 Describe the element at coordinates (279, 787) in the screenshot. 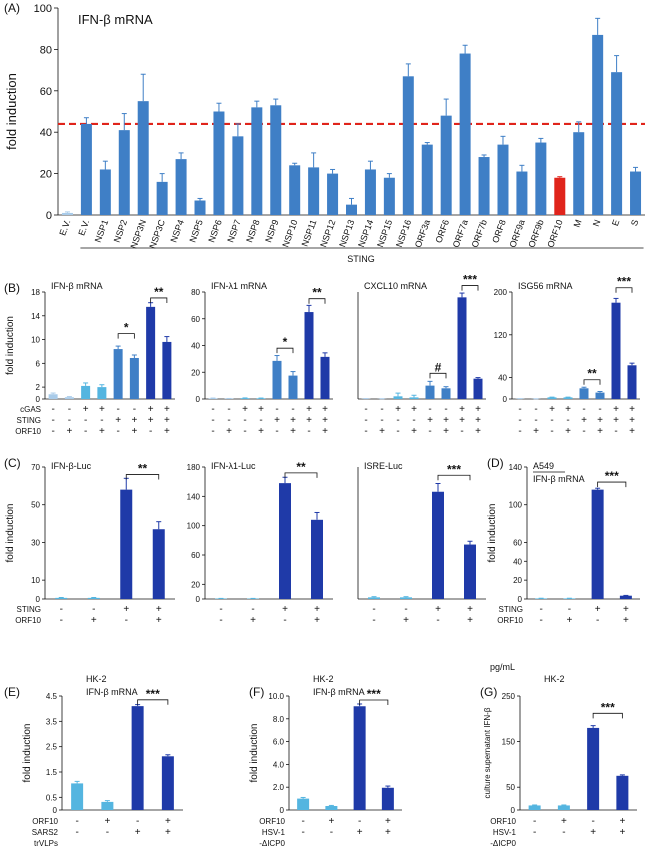

I see `y-tick-label: 2.0` at that location.